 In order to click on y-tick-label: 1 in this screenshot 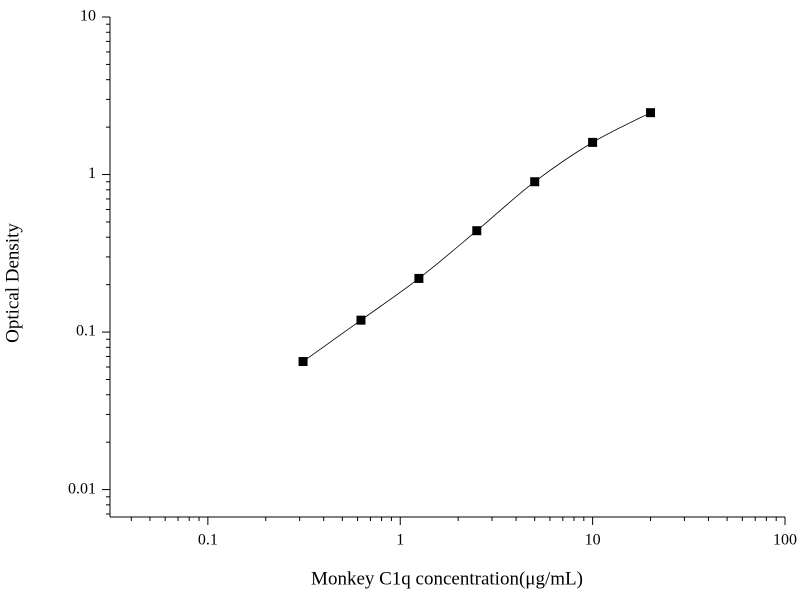, I will do `click(92, 173)`.